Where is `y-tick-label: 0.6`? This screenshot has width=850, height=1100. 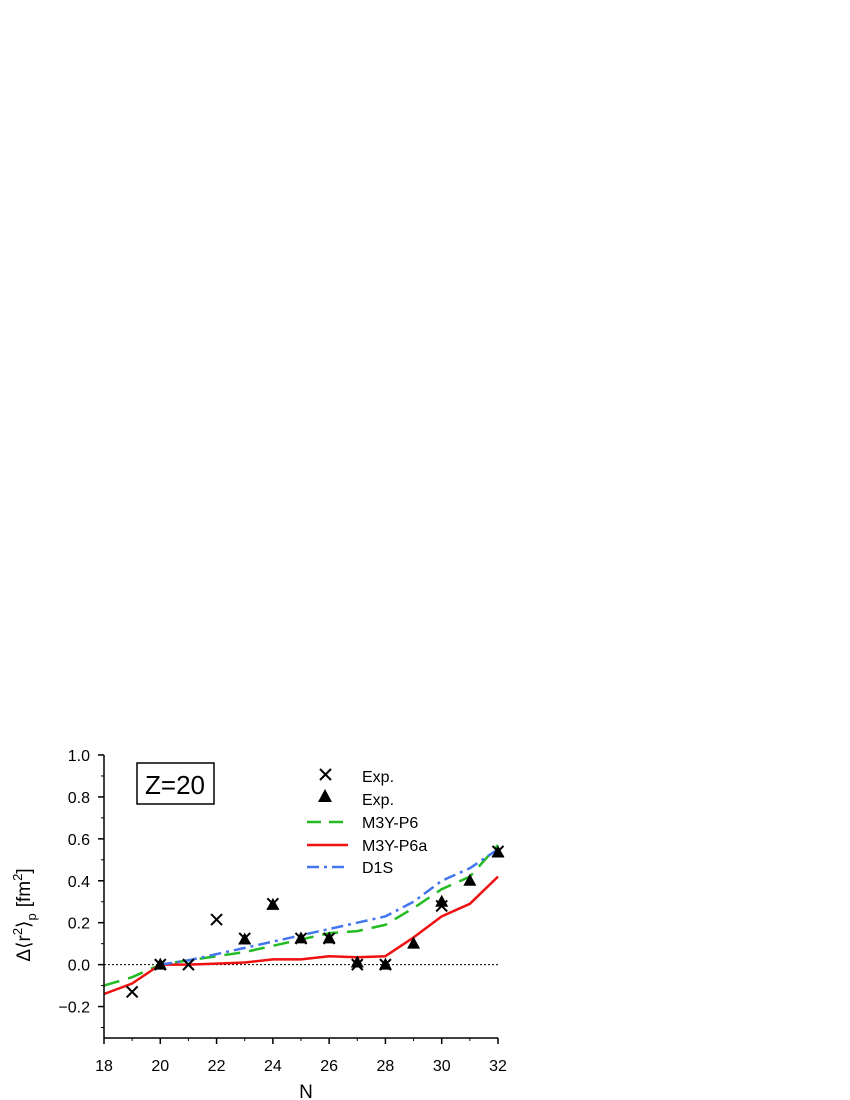
y-tick-label: 0.6 is located at coordinates (79, 840).